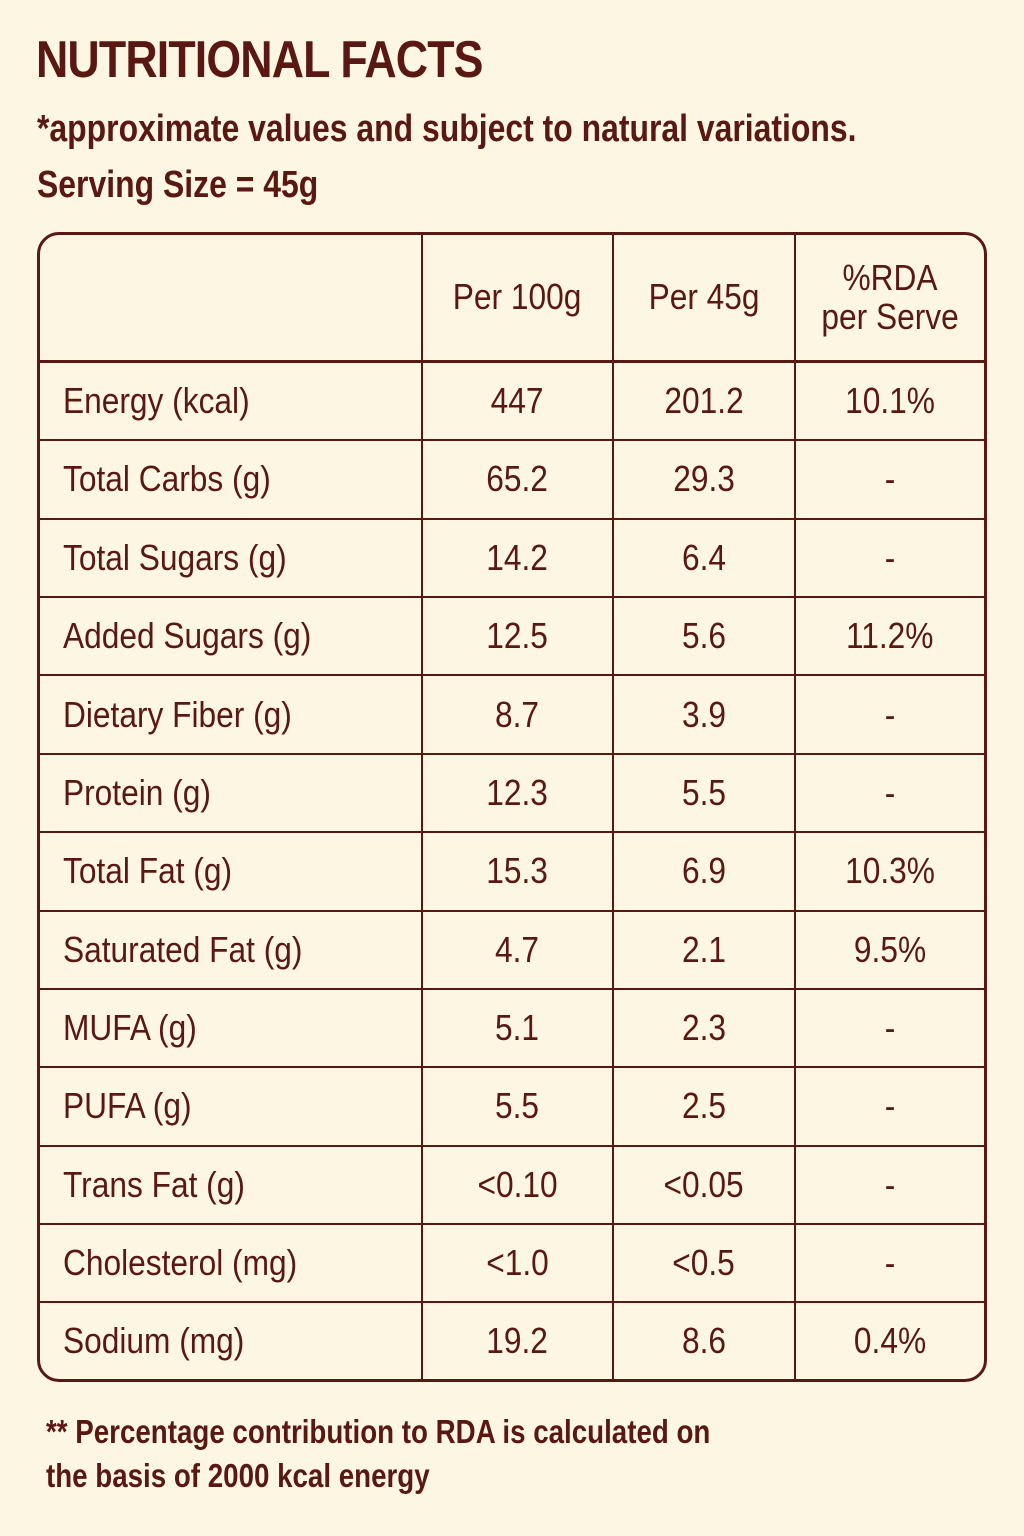 The height and width of the screenshot is (1536, 1024). I want to click on per-100g-value: 19.2, so click(518, 1340).